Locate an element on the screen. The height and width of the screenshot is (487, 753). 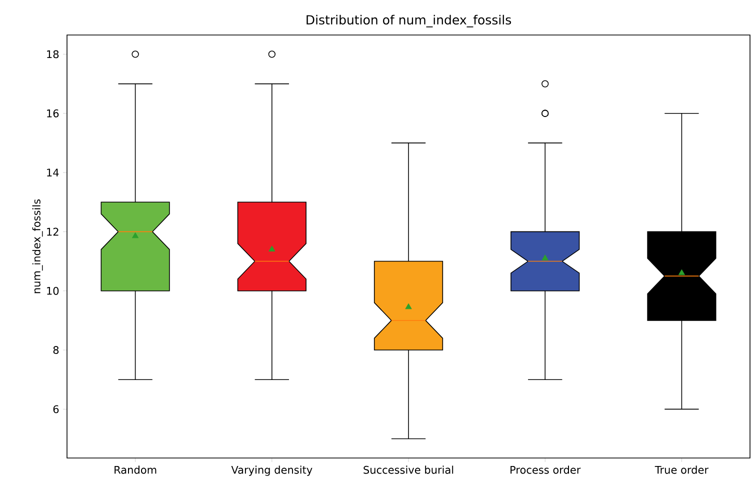
x-tick-label: Successive burial is located at coordinates (409, 470).